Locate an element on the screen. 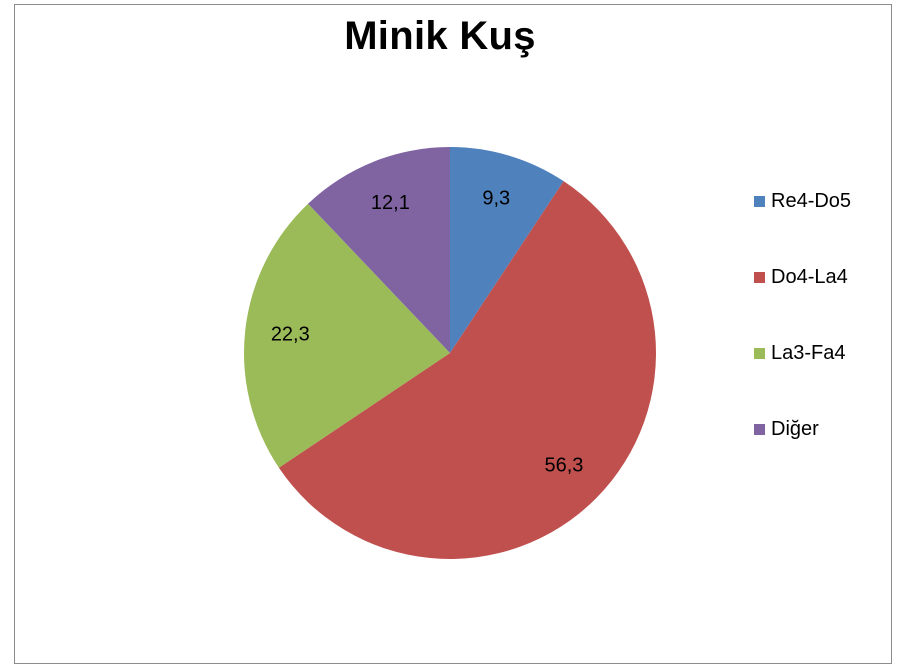 This screenshot has width=897, height=664. pie-slice-re4-do5 is located at coordinates (507, 250).